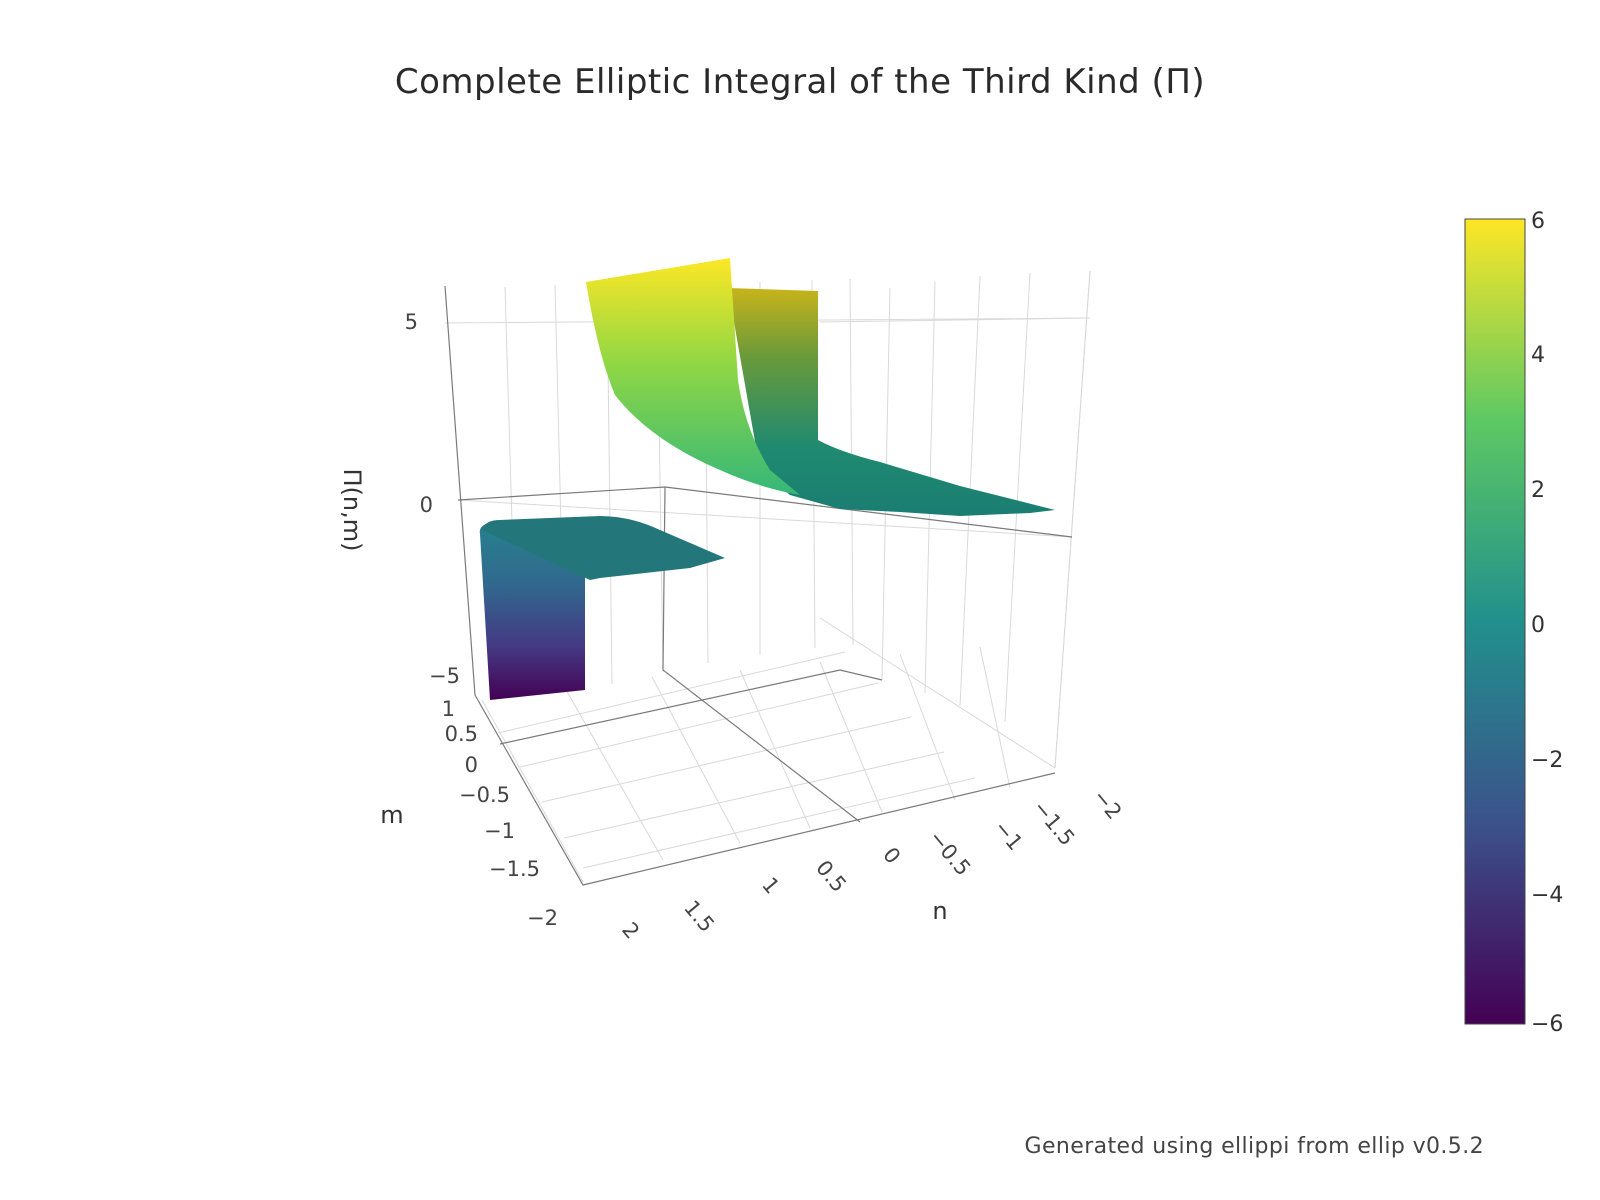 The height and width of the screenshot is (1200, 1600). I want to click on n-tick: 0.5, so click(831, 876).